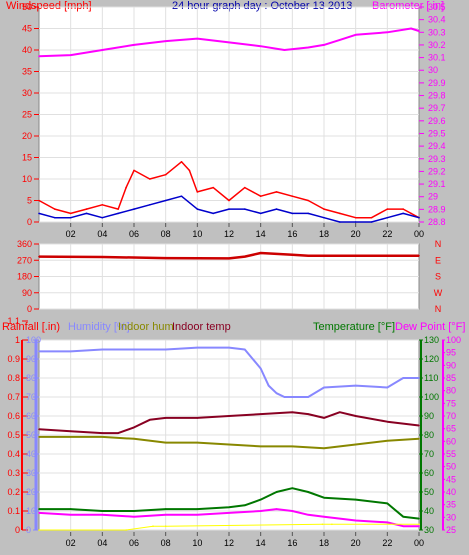  I want to click on wind-tick-label: 40, so click(27, 50).